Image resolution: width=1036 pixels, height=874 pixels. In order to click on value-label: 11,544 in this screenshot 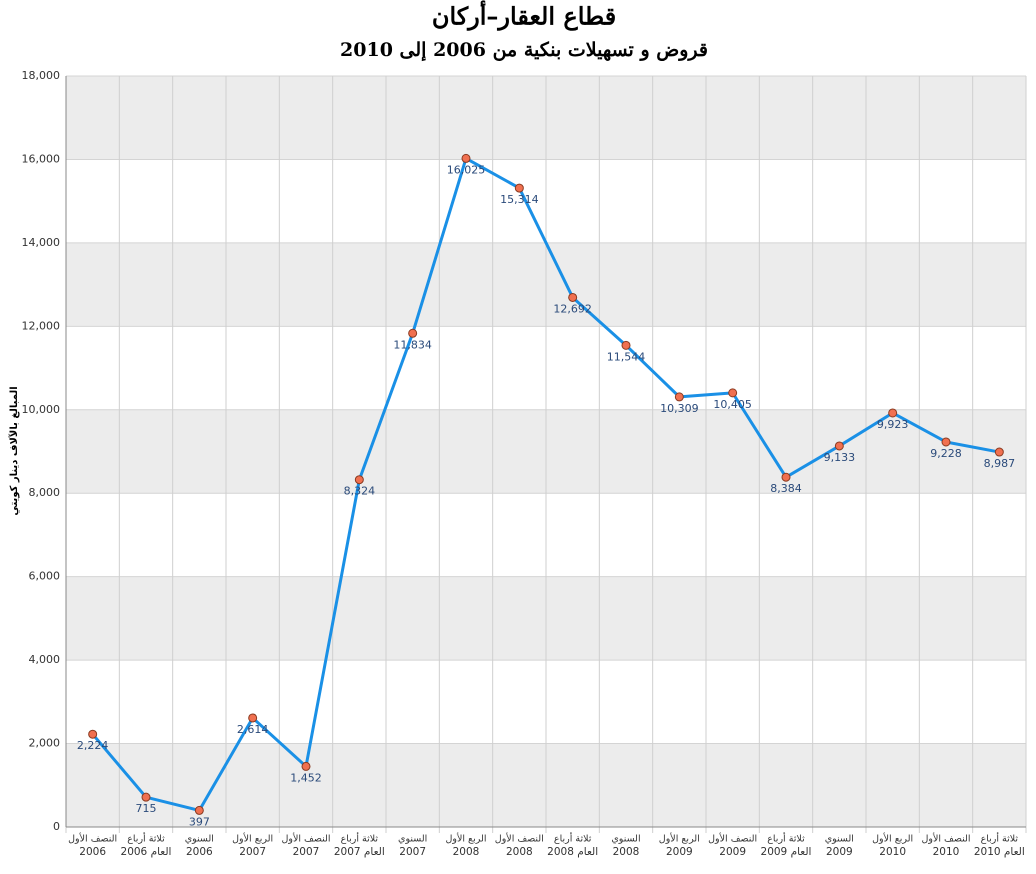, I will do `click(626, 356)`.